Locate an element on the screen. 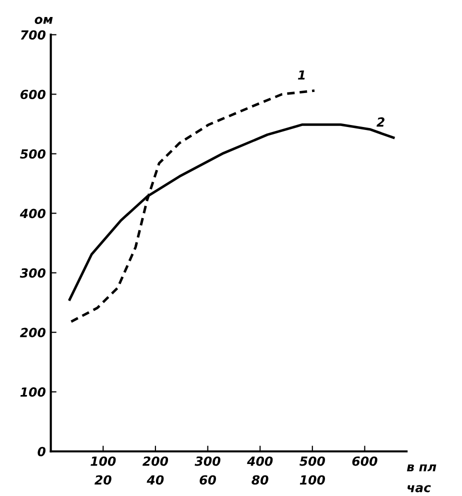 The image size is (462, 496). series-label: 1 is located at coordinates (301, 75).